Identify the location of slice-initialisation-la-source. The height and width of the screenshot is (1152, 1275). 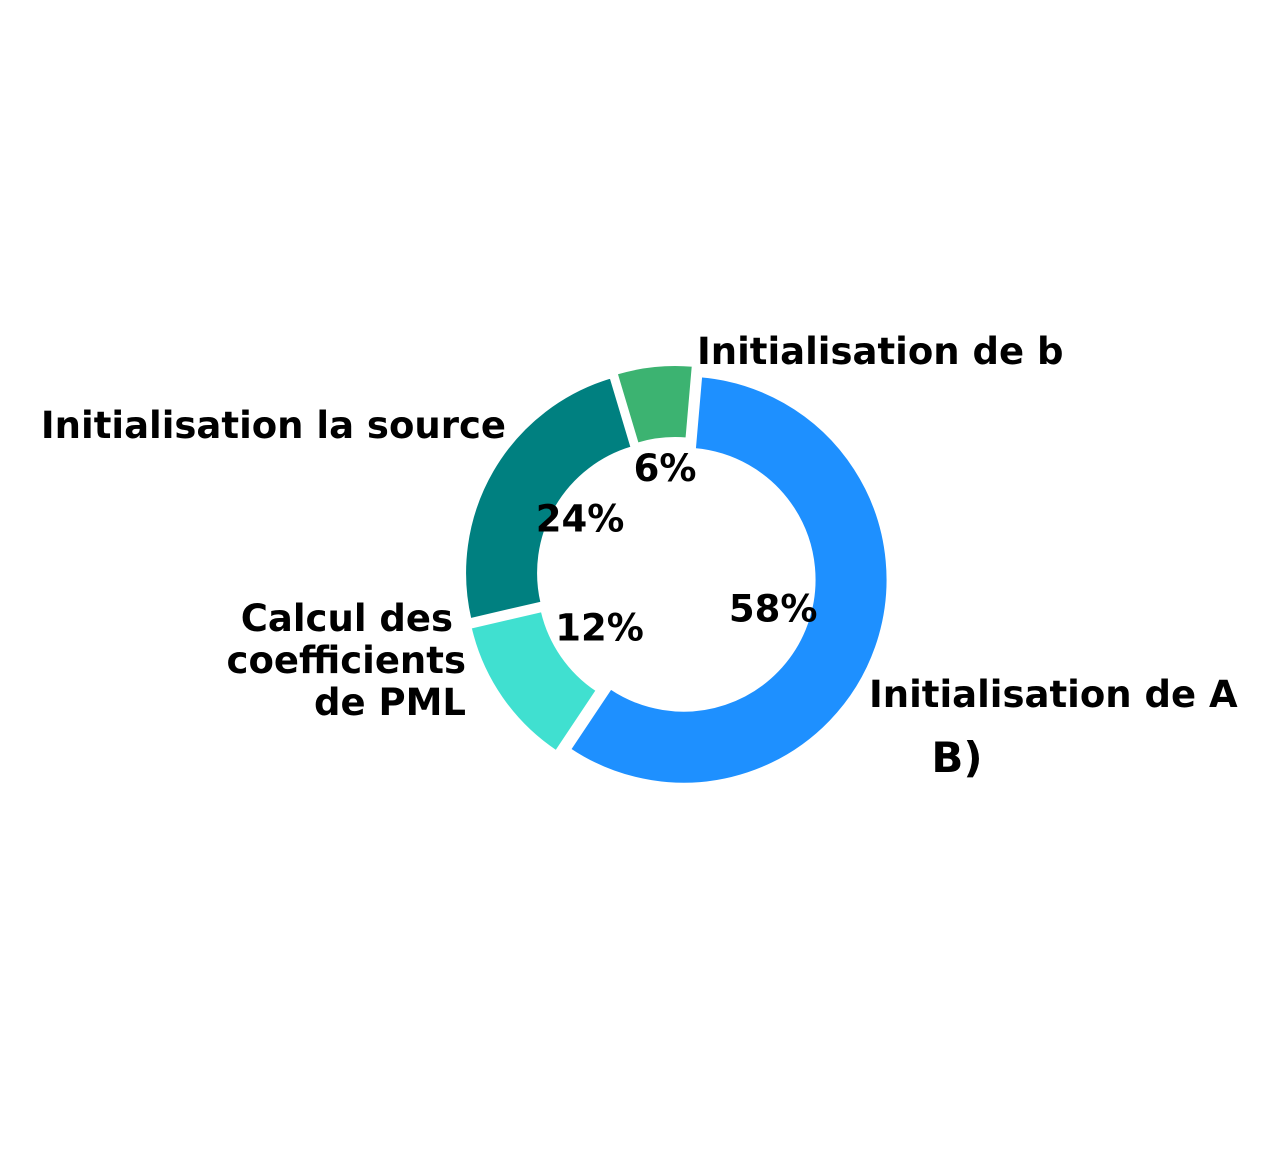
(548, 498).